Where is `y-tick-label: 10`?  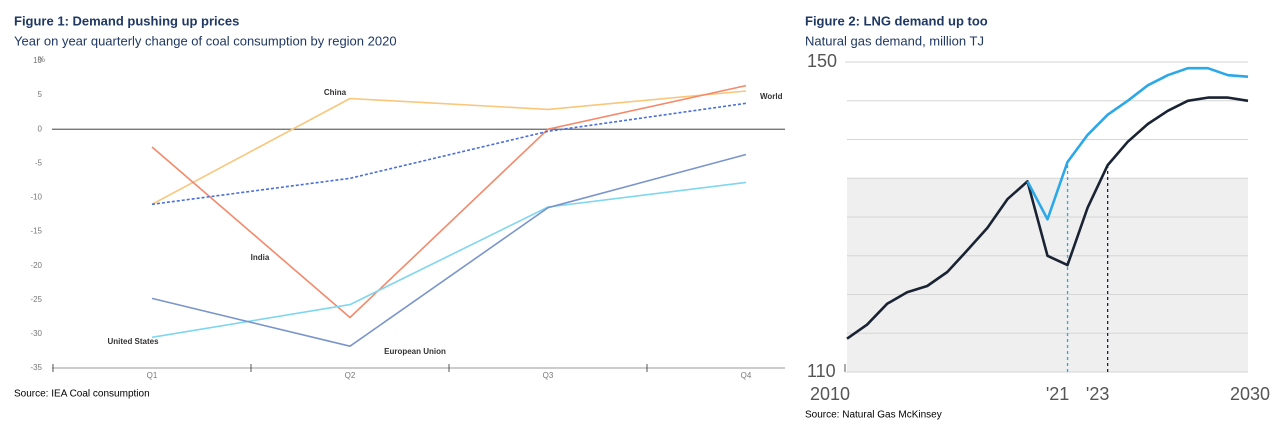
y-tick-label: 10 is located at coordinates (37, 60).